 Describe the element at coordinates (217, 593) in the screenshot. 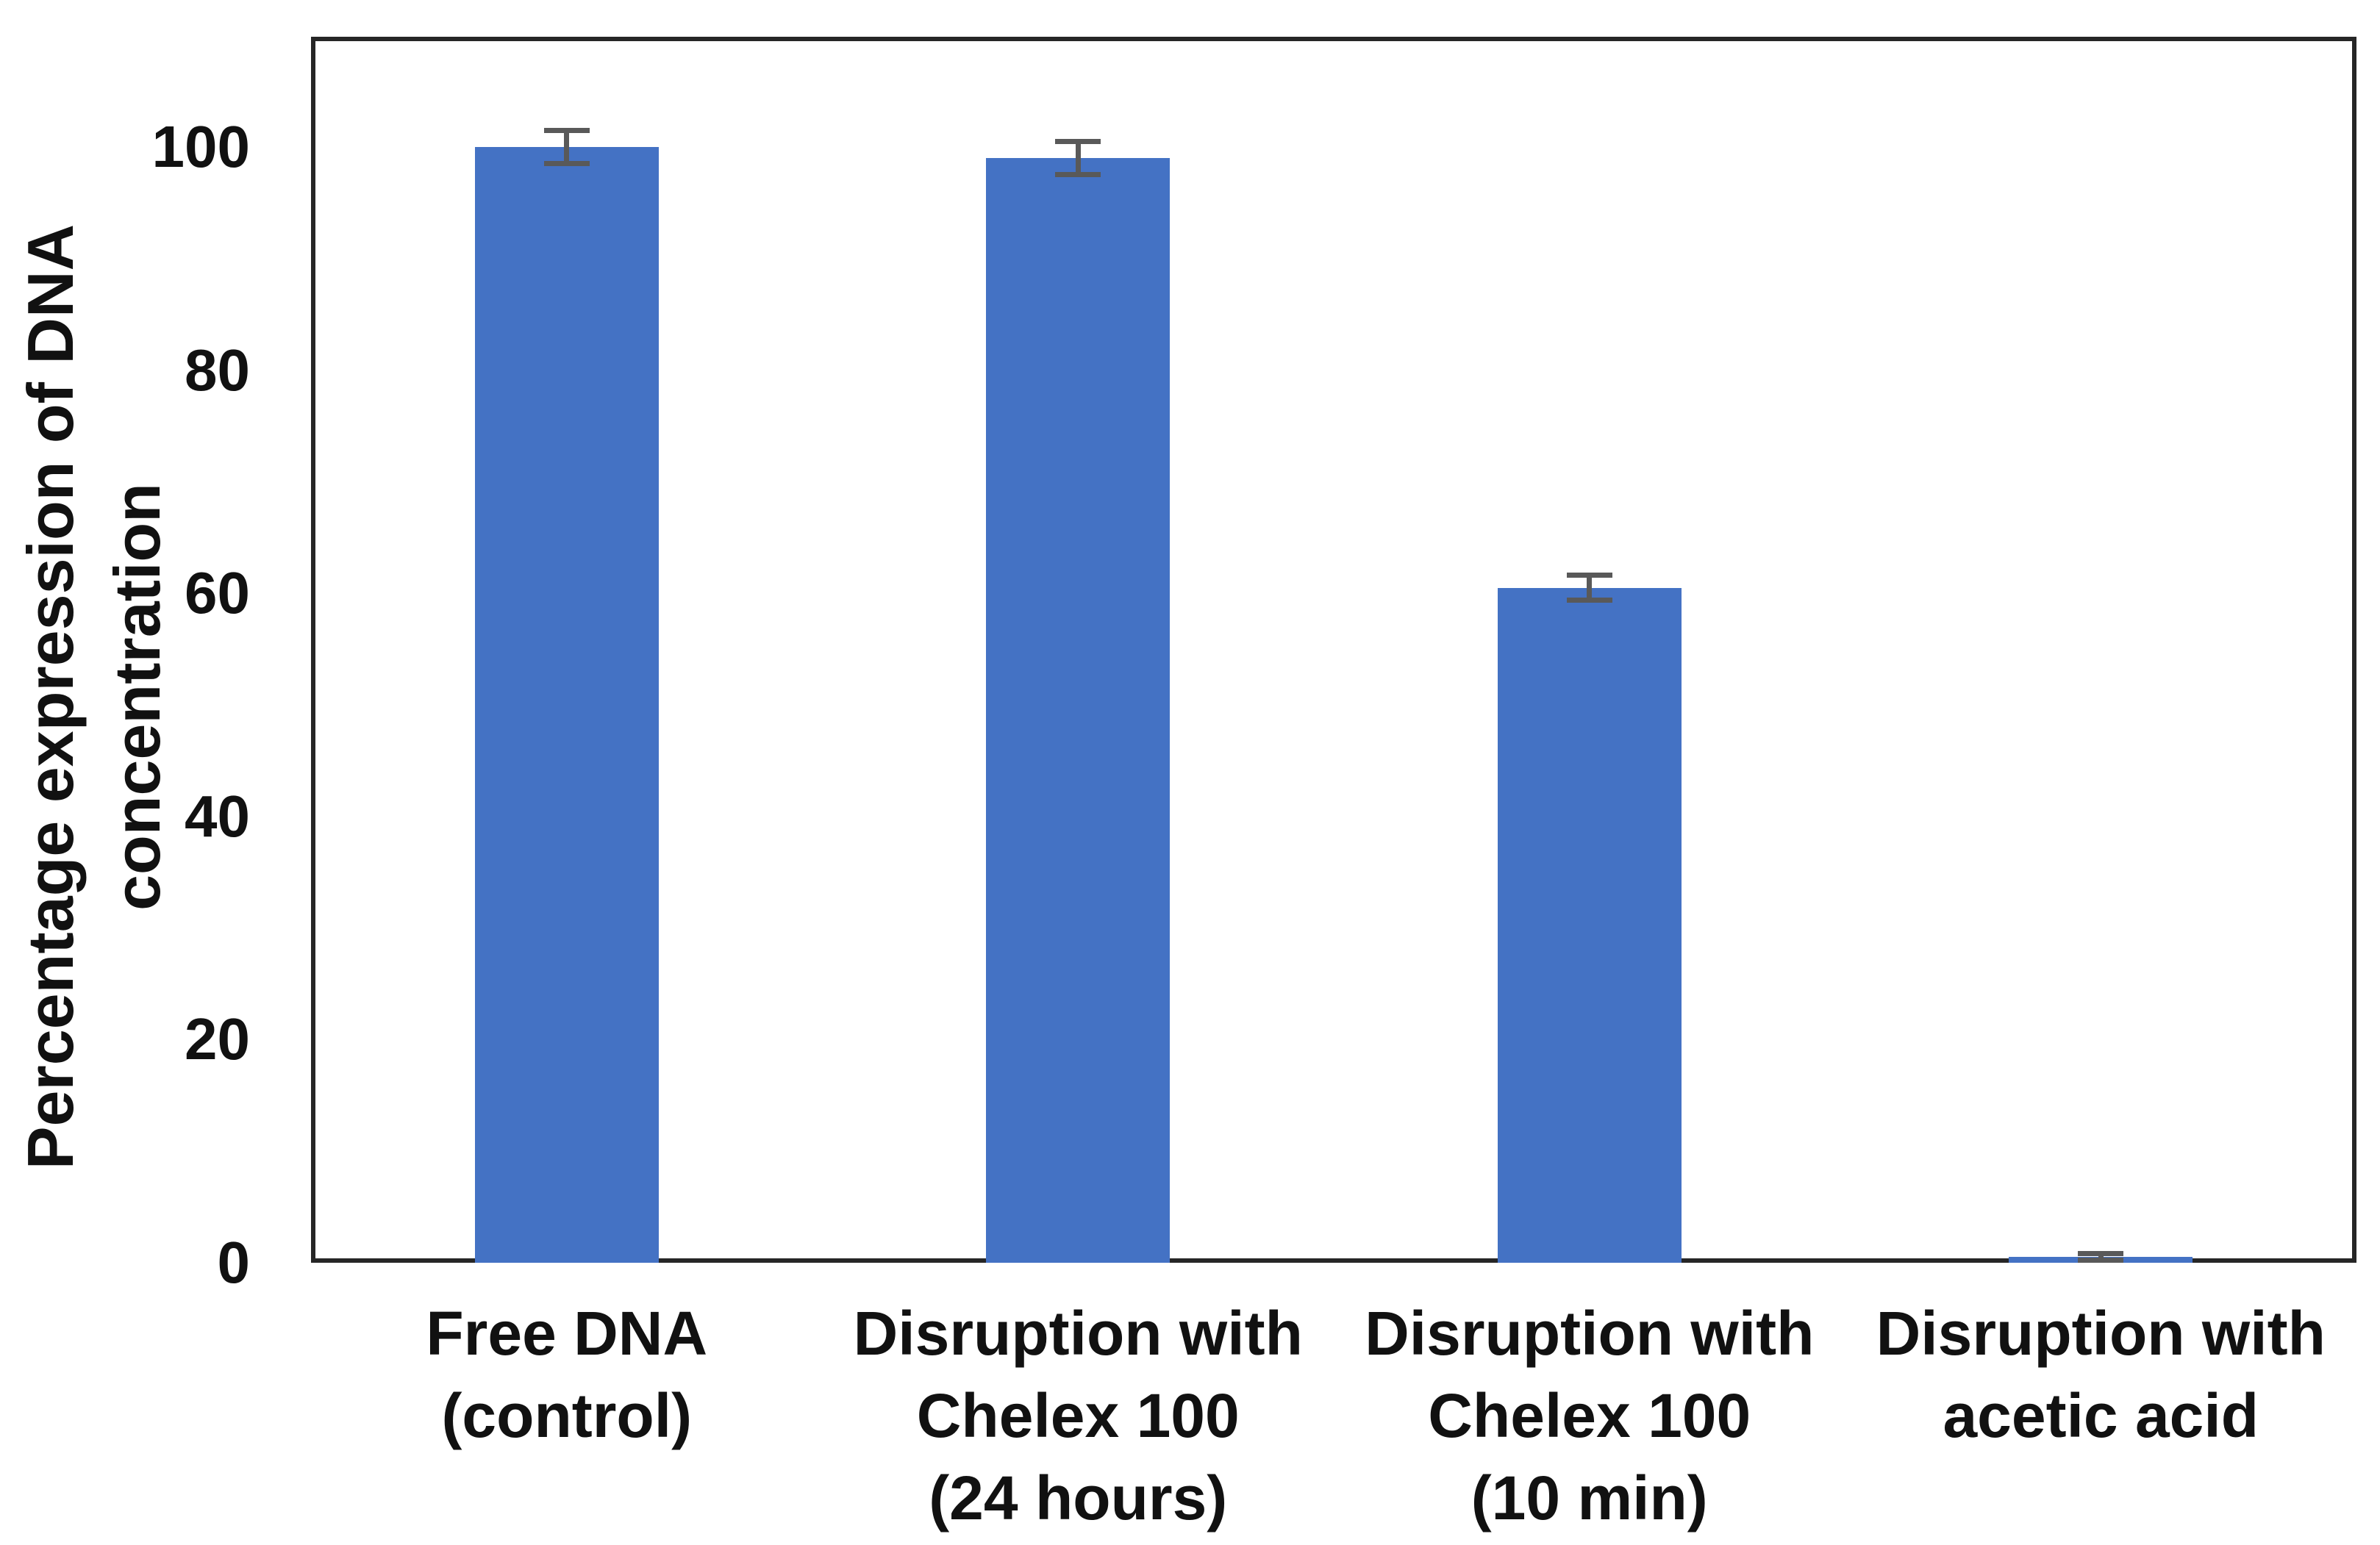

I see `y-axis-tick-label: 60` at that location.